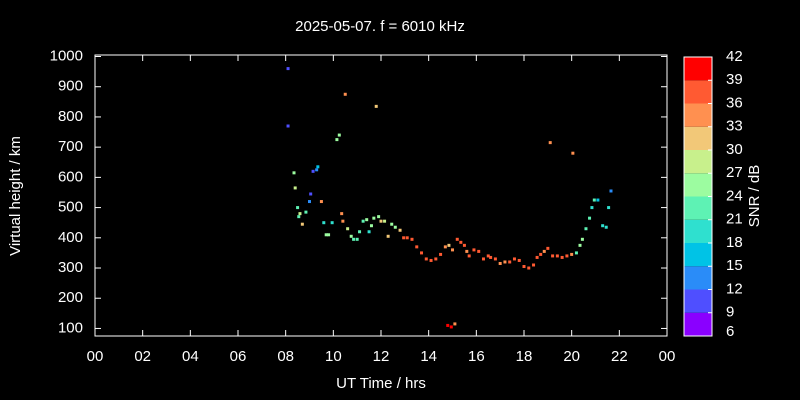  I want to click on x-tick-label: 12, so click(381, 356).